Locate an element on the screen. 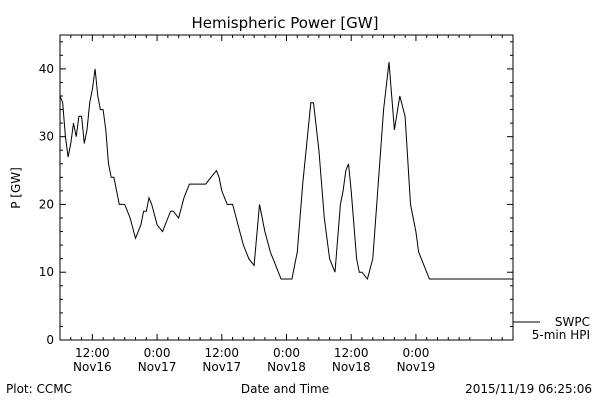 Image resolution: width=600 pixels, height=400 pixels. x-axis-label: Date and Time is located at coordinates (285, 389).